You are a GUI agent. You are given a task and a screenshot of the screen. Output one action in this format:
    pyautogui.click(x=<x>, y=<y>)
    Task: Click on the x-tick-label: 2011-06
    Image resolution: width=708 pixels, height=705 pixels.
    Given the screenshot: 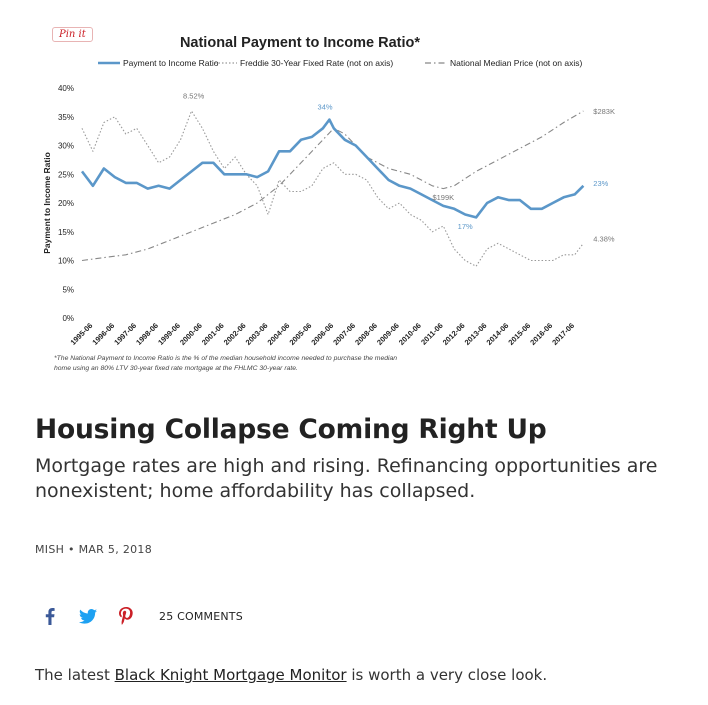 What is the action you would take?
    pyautogui.click(x=432, y=334)
    